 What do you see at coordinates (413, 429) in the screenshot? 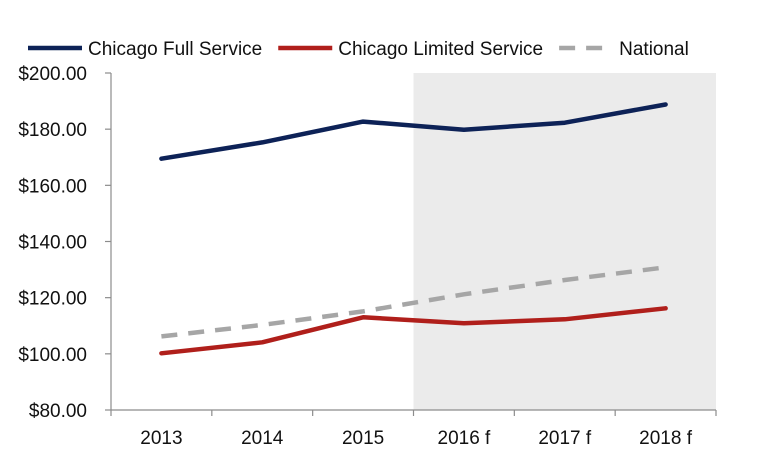
I see `x-axis-ticks: 2013 2014 2015 2016 f 2017 f 2018 f` at bounding box center [413, 429].